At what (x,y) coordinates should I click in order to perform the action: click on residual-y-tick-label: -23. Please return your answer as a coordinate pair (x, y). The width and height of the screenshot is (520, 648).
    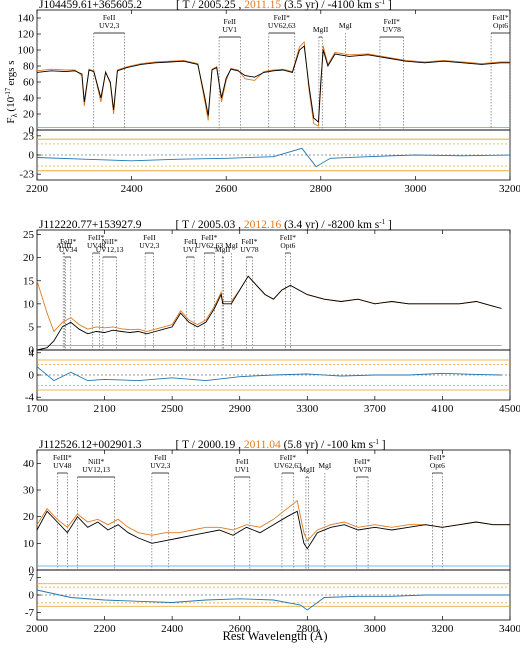
    Looking at the image, I should click on (26, 175).